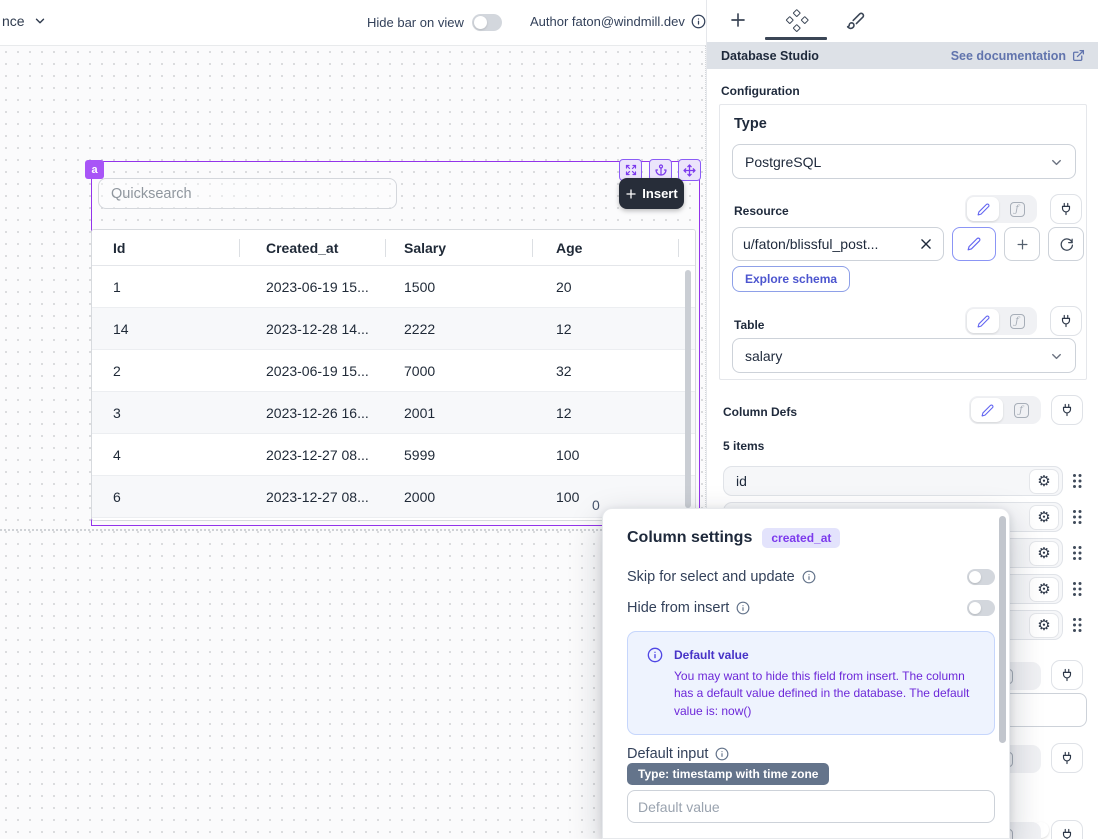 The image size is (1098, 839). Describe the element at coordinates (651, 193) in the screenshot. I see `insert-button: Insert` at that location.